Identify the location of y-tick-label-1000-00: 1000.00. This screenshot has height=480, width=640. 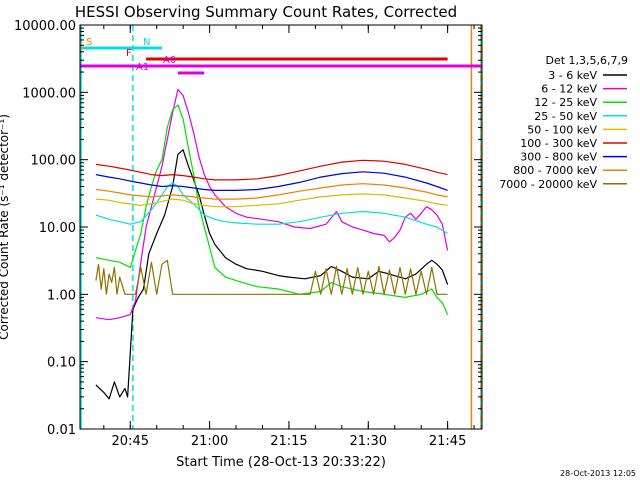
(49, 93).